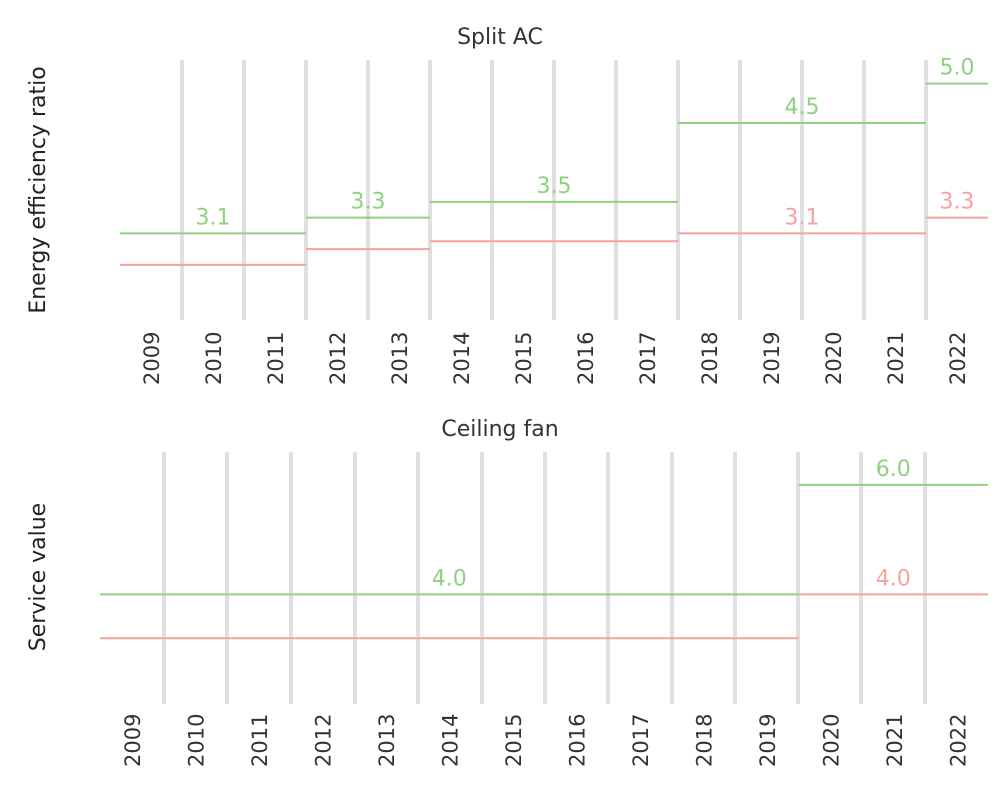 Image resolution: width=1000 pixels, height=804 pixels. I want to click on panel-title: Ceiling fan, so click(499, 429).